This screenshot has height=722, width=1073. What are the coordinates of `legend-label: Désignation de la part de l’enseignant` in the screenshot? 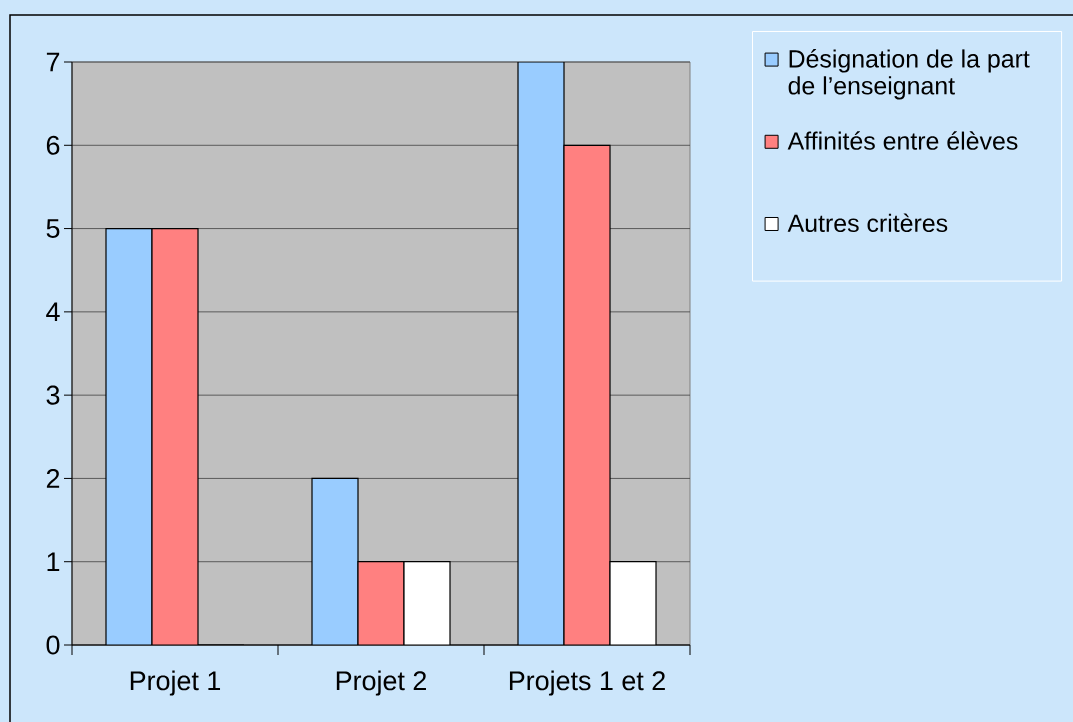 It's located at (909, 74).